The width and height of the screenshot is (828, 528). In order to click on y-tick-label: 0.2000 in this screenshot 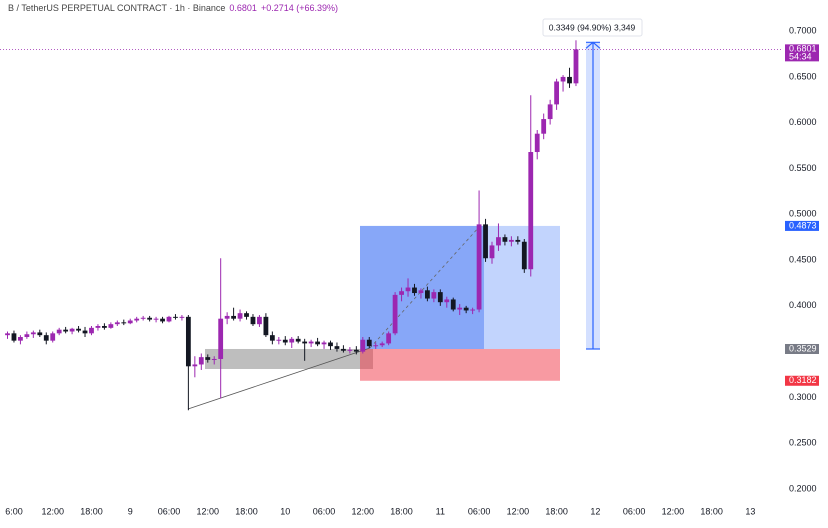, I will do `click(803, 488)`.